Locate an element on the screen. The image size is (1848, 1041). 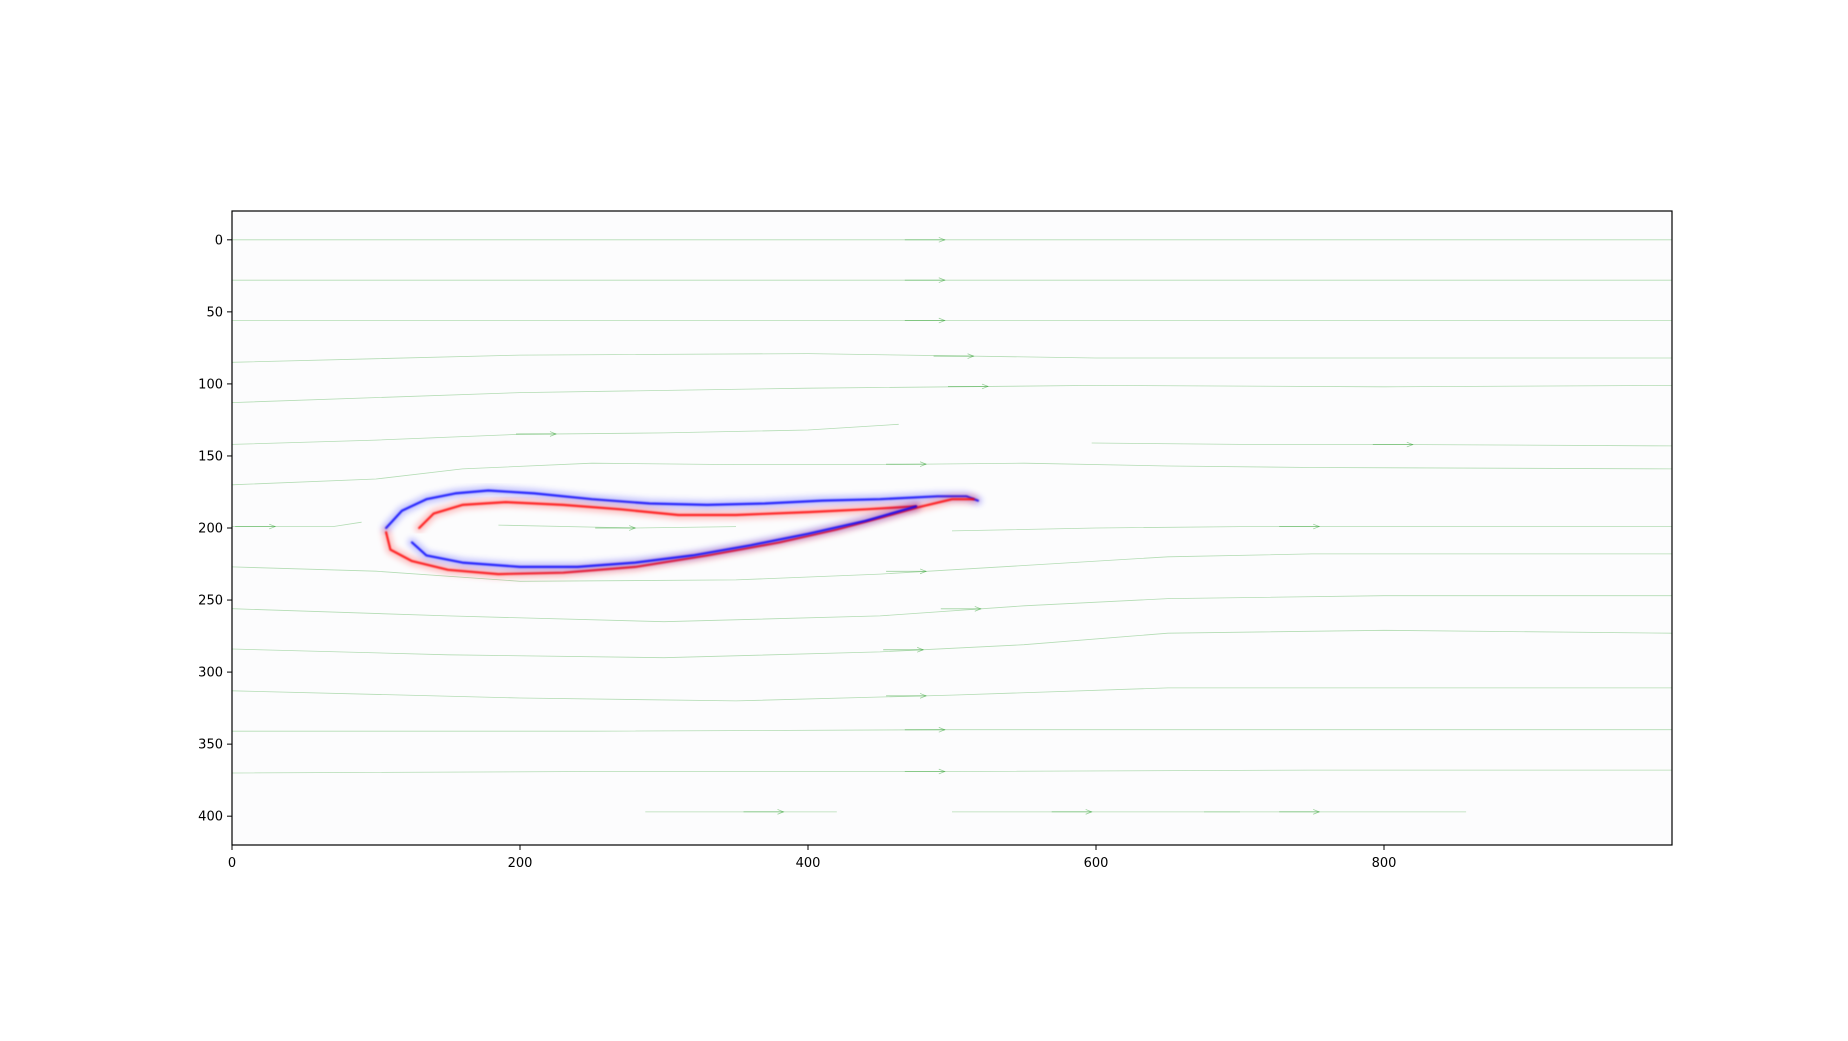
vorticity-sheet-lower-surface-inner is located at coordinates (664, 536).